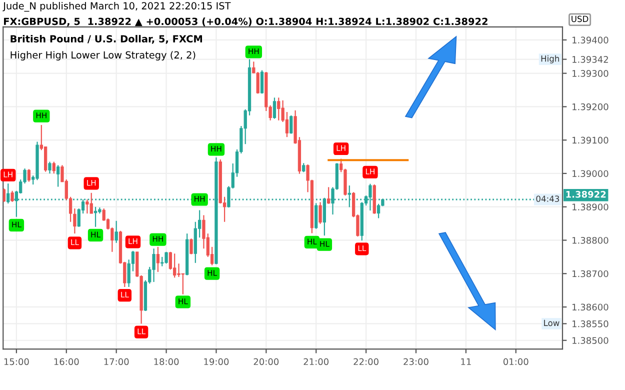  I want to click on x-tick-label: 15:00, so click(16, 362).